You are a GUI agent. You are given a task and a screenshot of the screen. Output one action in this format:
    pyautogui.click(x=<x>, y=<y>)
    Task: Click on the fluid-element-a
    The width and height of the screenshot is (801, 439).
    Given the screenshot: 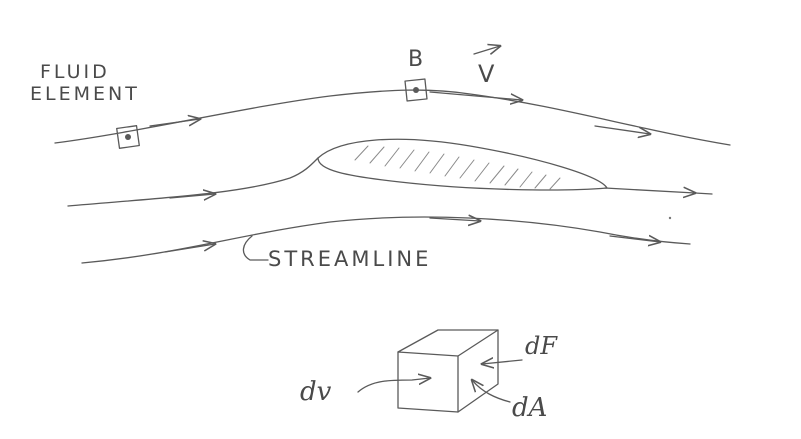 What is the action you would take?
    pyautogui.click(x=128, y=137)
    